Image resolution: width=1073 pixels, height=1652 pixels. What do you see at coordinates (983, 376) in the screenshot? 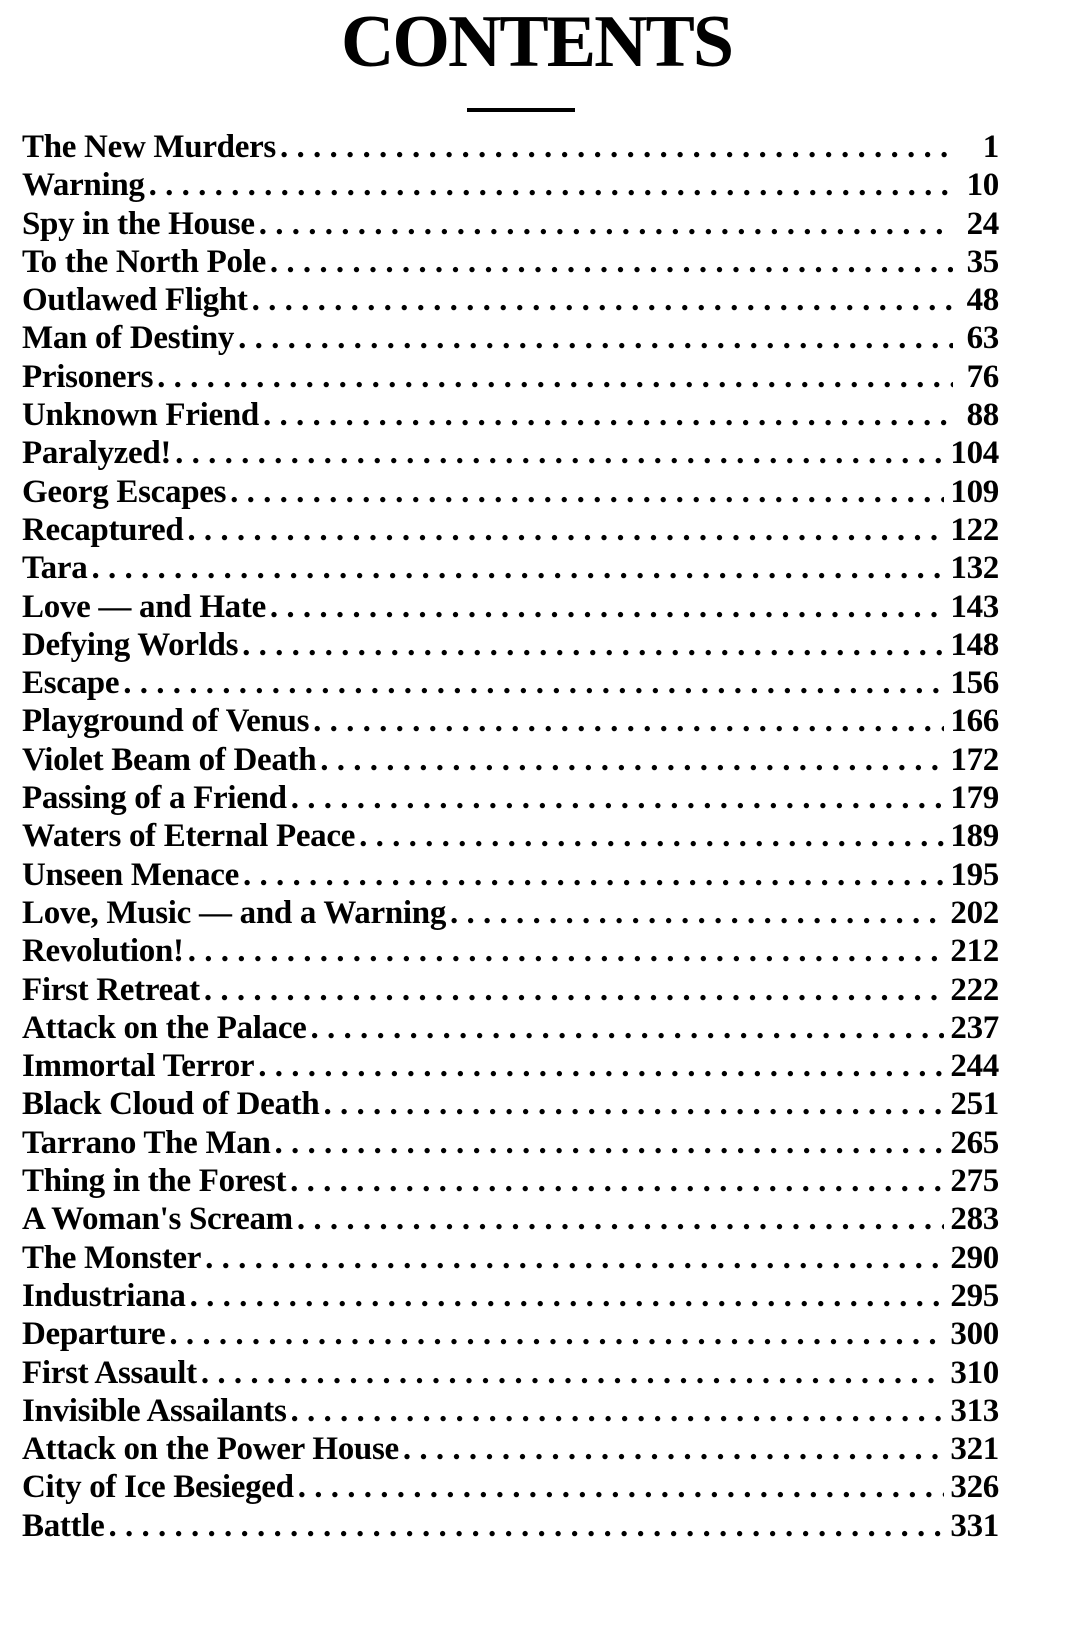
I see `page-number: 76` at bounding box center [983, 376].